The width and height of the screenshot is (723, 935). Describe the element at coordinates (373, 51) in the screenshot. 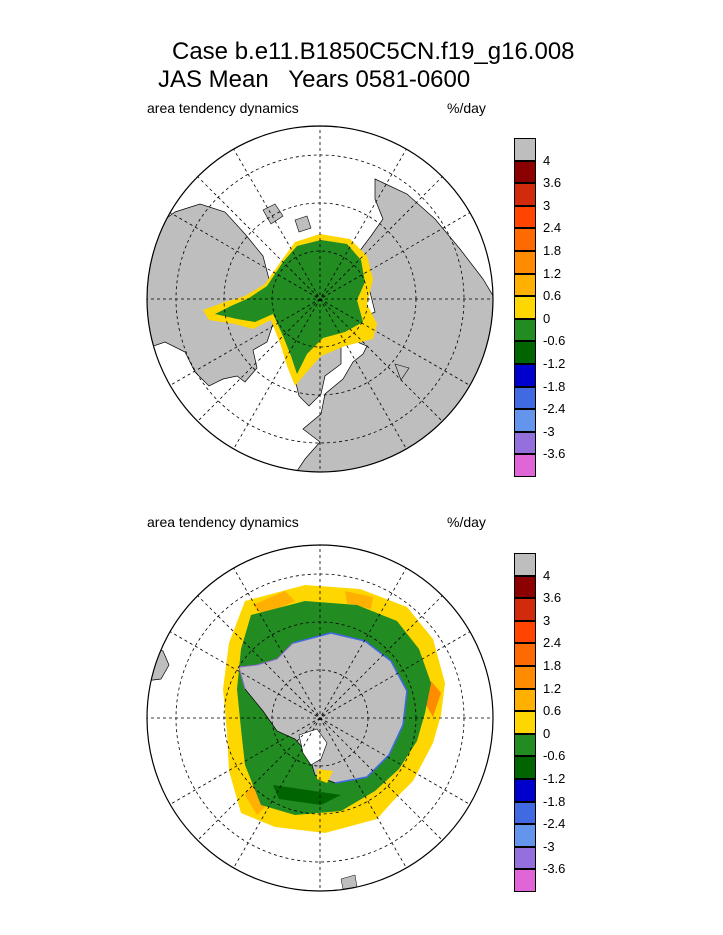

I see `figure-title-case: Case b.e11.B1850C5CN.f19_g16.008` at that location.